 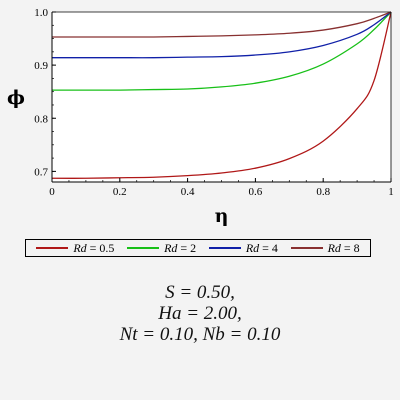 What do you see at coordinates (198, 248) in the screenshot?
I see `chart-legend: Rd = 0.5 Rd = 2 Rd = 4 Rd = 8` at bounding box center [198, 248].